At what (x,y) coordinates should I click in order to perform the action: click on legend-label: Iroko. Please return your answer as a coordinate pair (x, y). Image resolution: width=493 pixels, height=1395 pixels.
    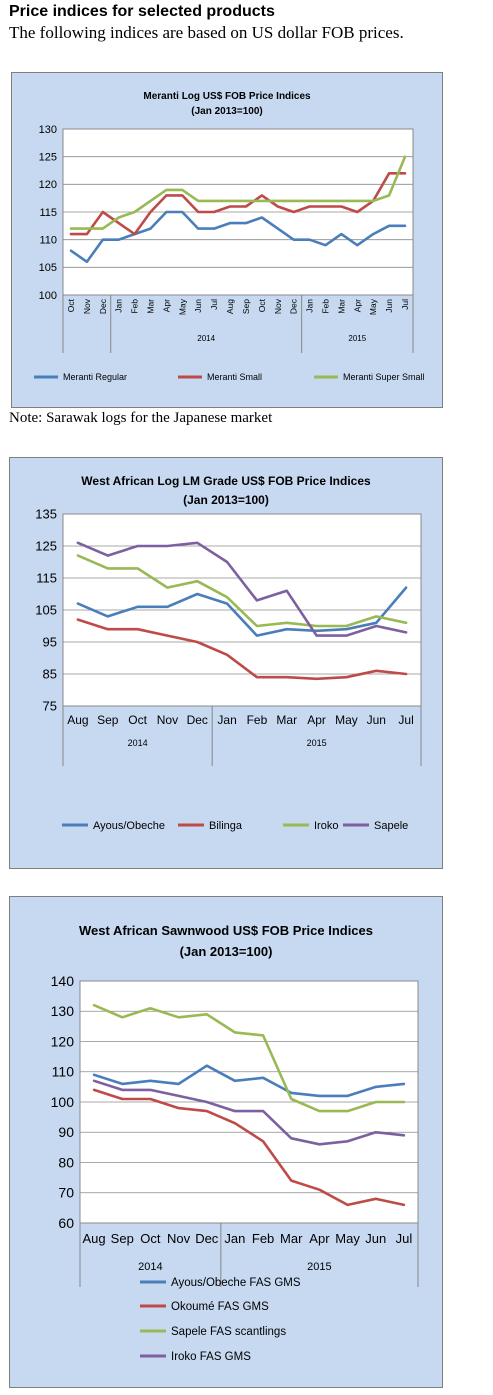
    Looking at the image, I should click on (326, 826).